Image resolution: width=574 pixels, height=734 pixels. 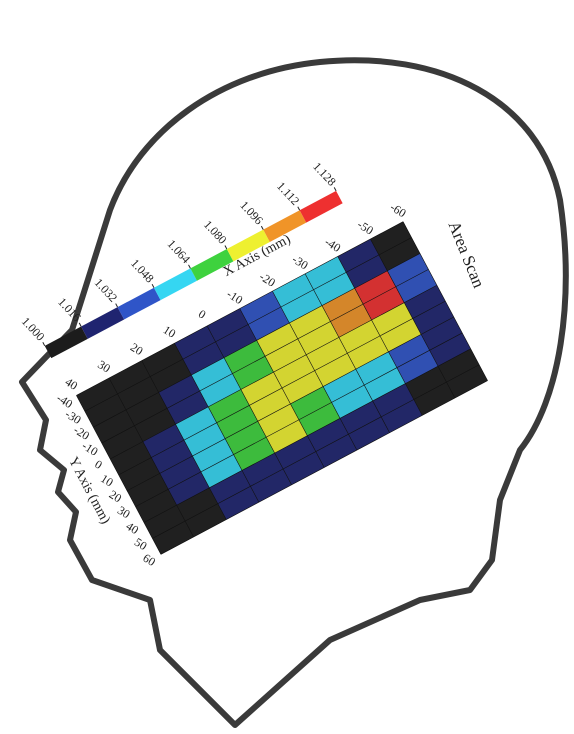 I want to click on x-tick-label: -50, so click(x=365, y=227).